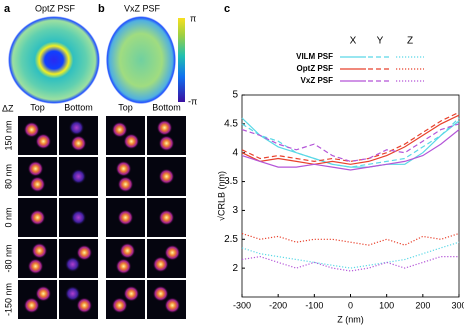  I want to click on legend-header: Z, so click(410, 41).